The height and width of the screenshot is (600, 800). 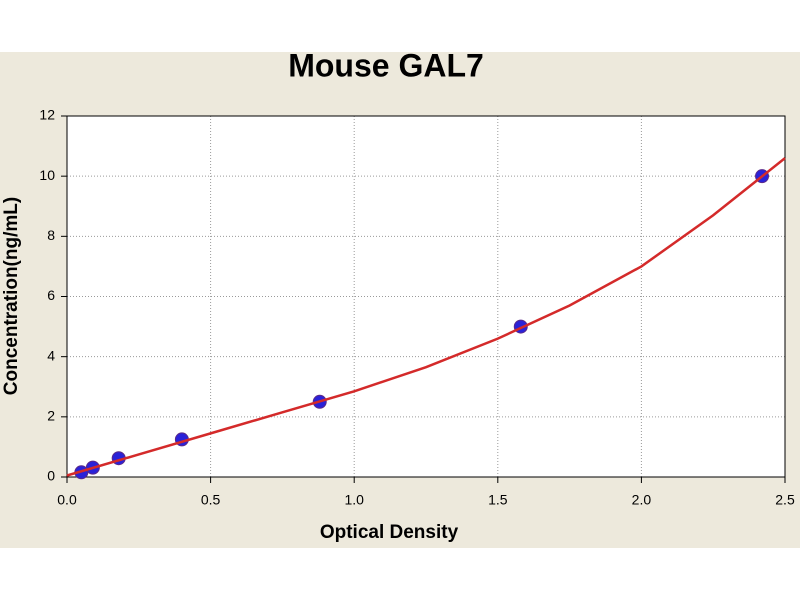 I want to click on x-tick-label: 1.5, so click(x=498, y=500).